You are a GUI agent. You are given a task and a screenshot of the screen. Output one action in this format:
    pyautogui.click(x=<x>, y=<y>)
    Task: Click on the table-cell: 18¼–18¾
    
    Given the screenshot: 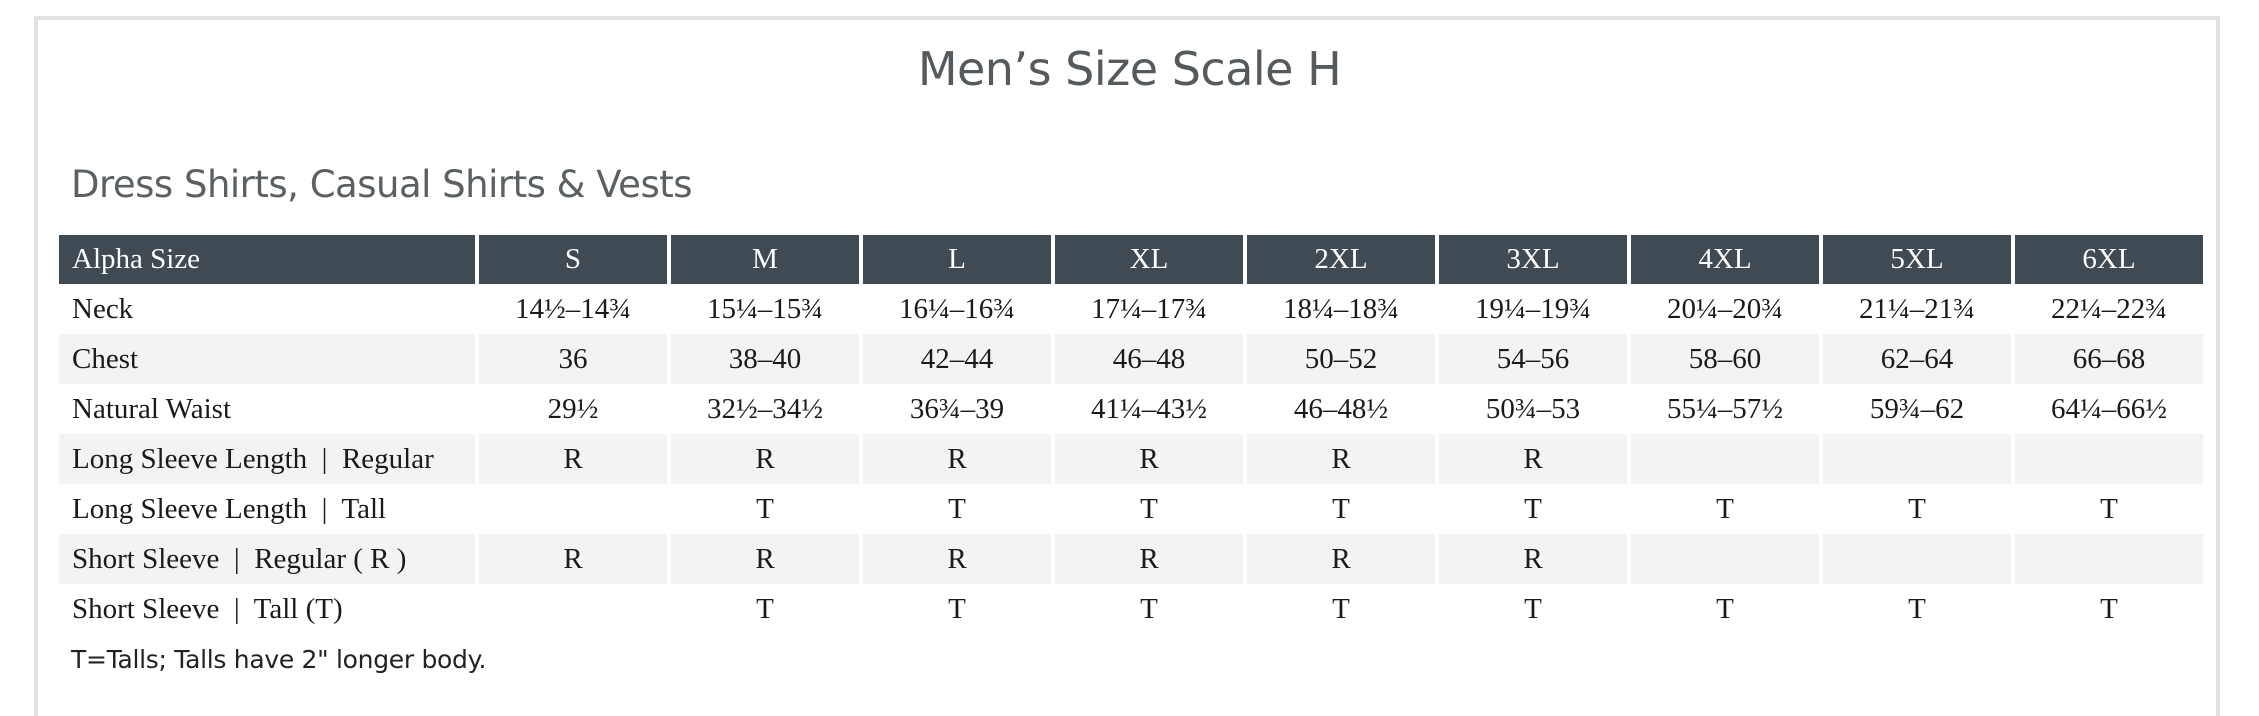 What is the action you would take?
    pyautogui.click(x=1339, y=309)
    